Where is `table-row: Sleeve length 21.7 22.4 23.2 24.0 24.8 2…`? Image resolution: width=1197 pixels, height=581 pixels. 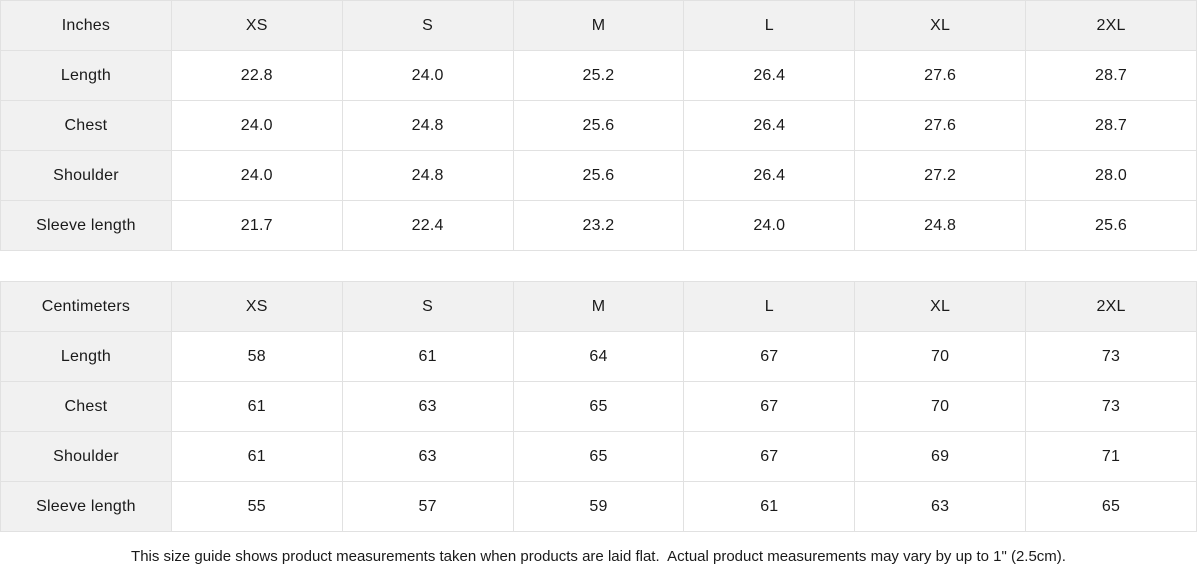
table-row: Sleeve length 21.7 22.4 23.2 24.0 24.8 2… is located at coordinates (598, 225).